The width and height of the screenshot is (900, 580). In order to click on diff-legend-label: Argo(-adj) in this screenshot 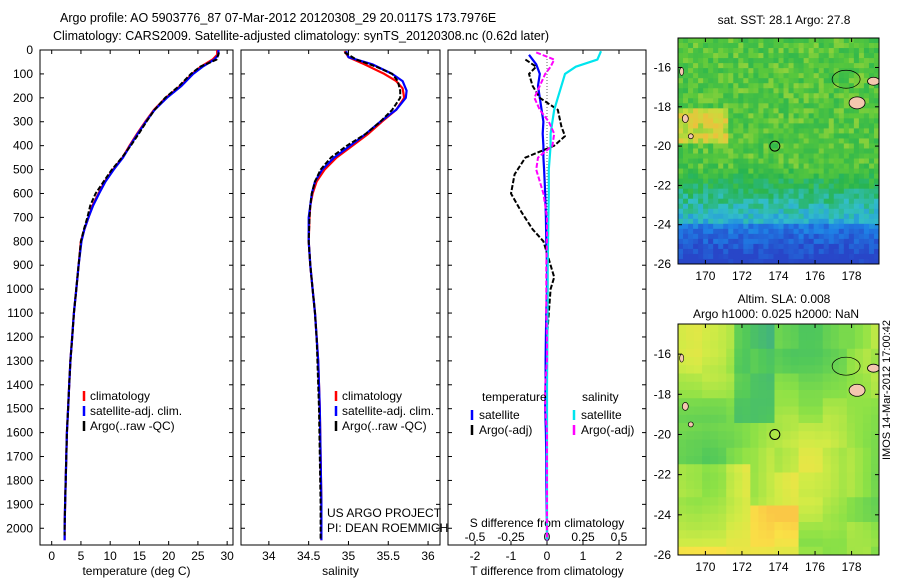, I will do `click(607, 430)`.